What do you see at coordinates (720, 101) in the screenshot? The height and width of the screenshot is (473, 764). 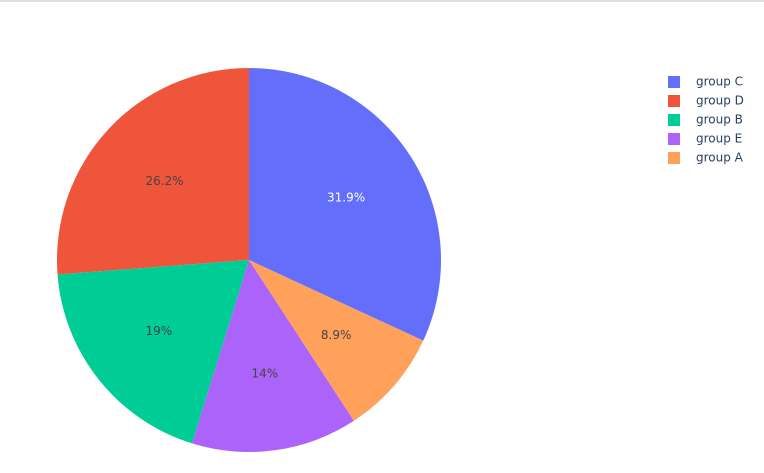 I see `legend-label: group D` at bounding box center [720, 101].